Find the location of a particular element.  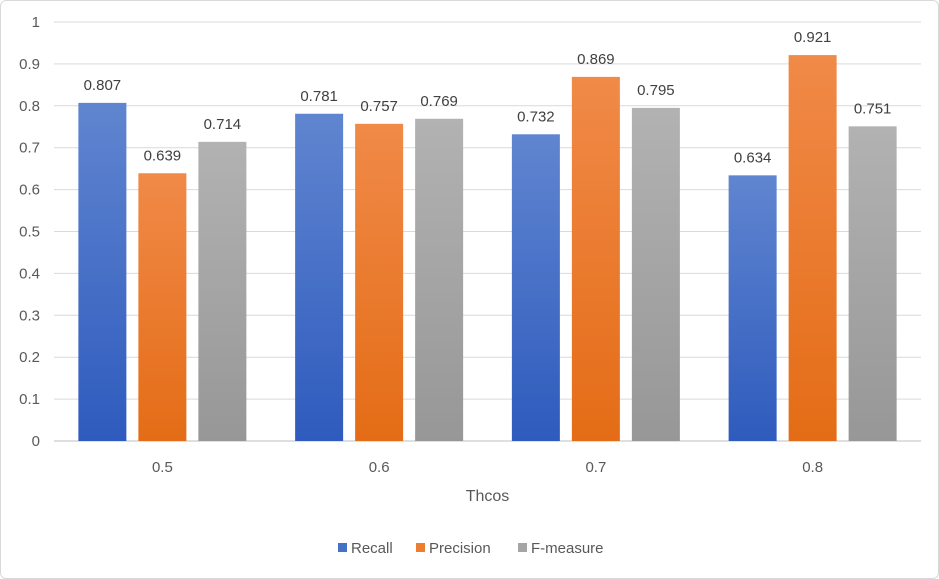

legend-label: F-measure is located at coordinates (567, 548).